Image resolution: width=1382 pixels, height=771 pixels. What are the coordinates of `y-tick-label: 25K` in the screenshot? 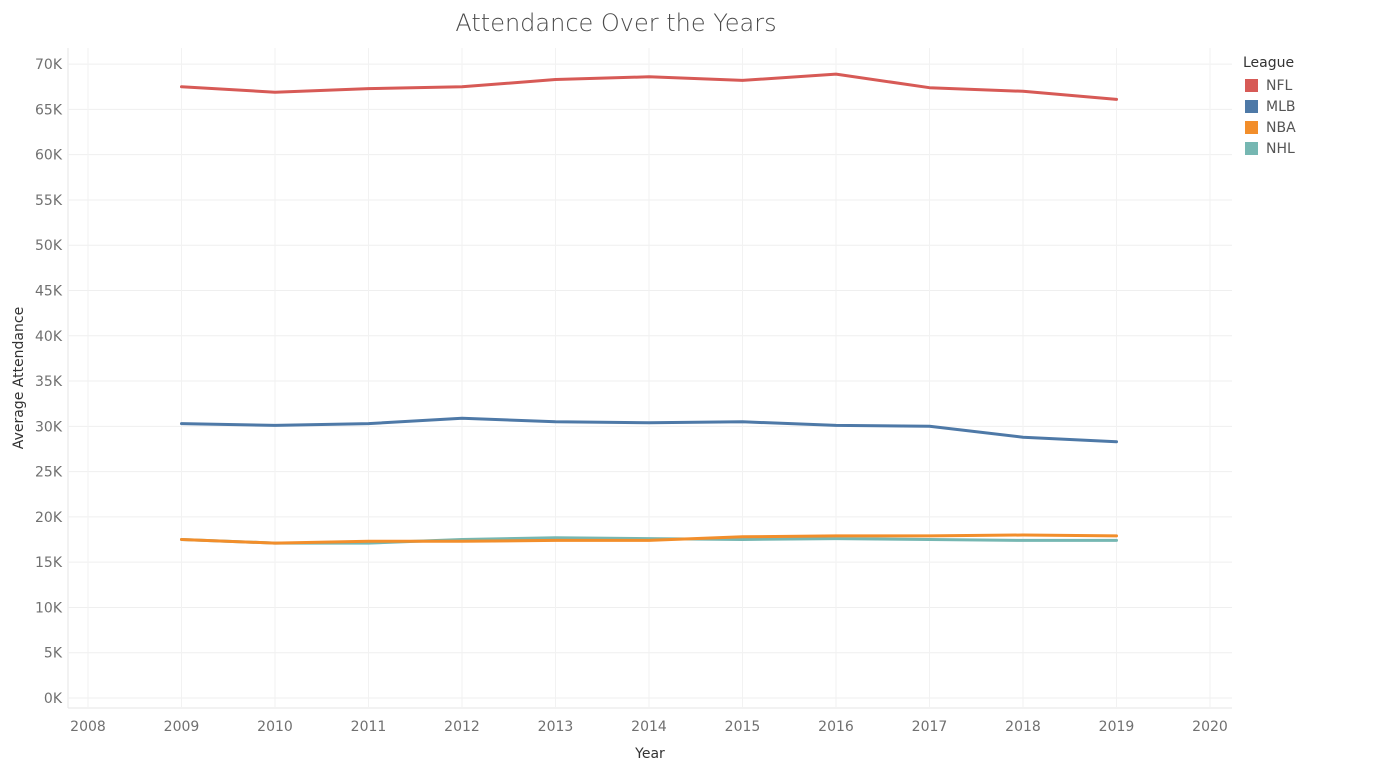 It's located at (49, 473).